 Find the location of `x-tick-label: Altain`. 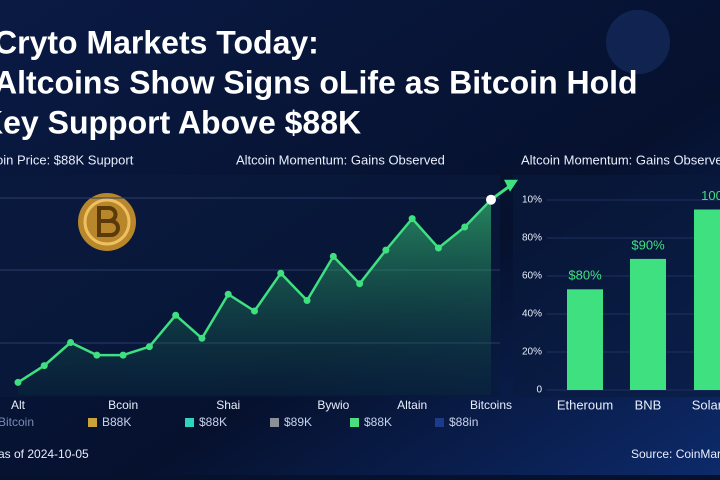

x-tick-label: Altain is located at coordinates (412, 405).